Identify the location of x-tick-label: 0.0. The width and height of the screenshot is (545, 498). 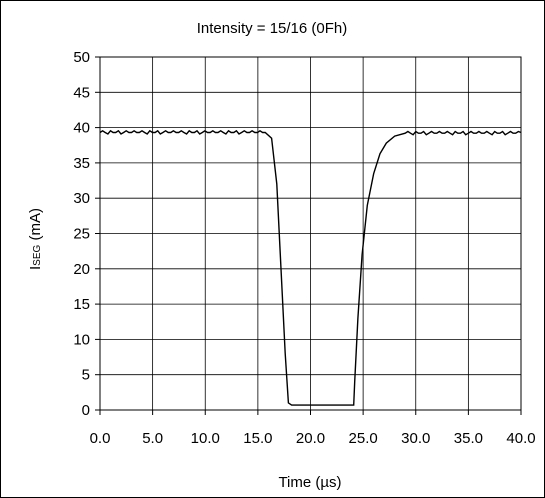
(100, 438).